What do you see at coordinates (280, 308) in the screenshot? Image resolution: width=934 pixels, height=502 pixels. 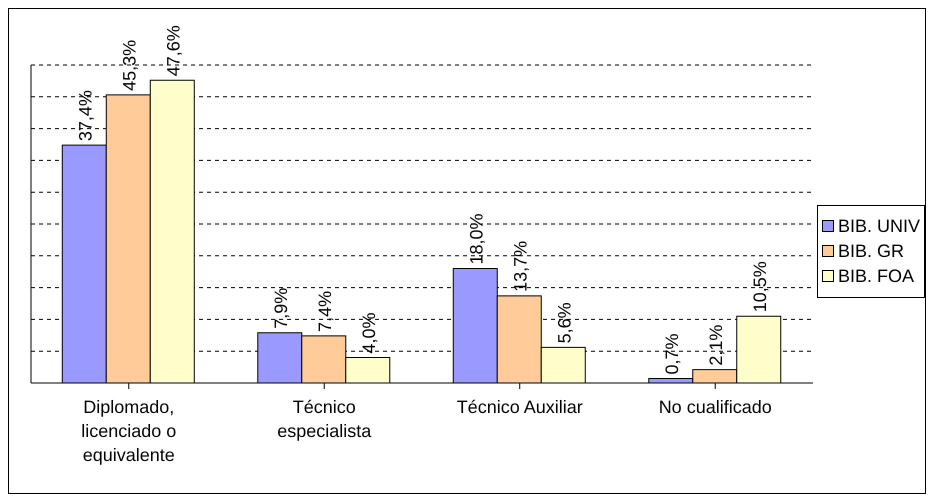 I see `data-label: 7,9%` at bounding box center [280, 308].